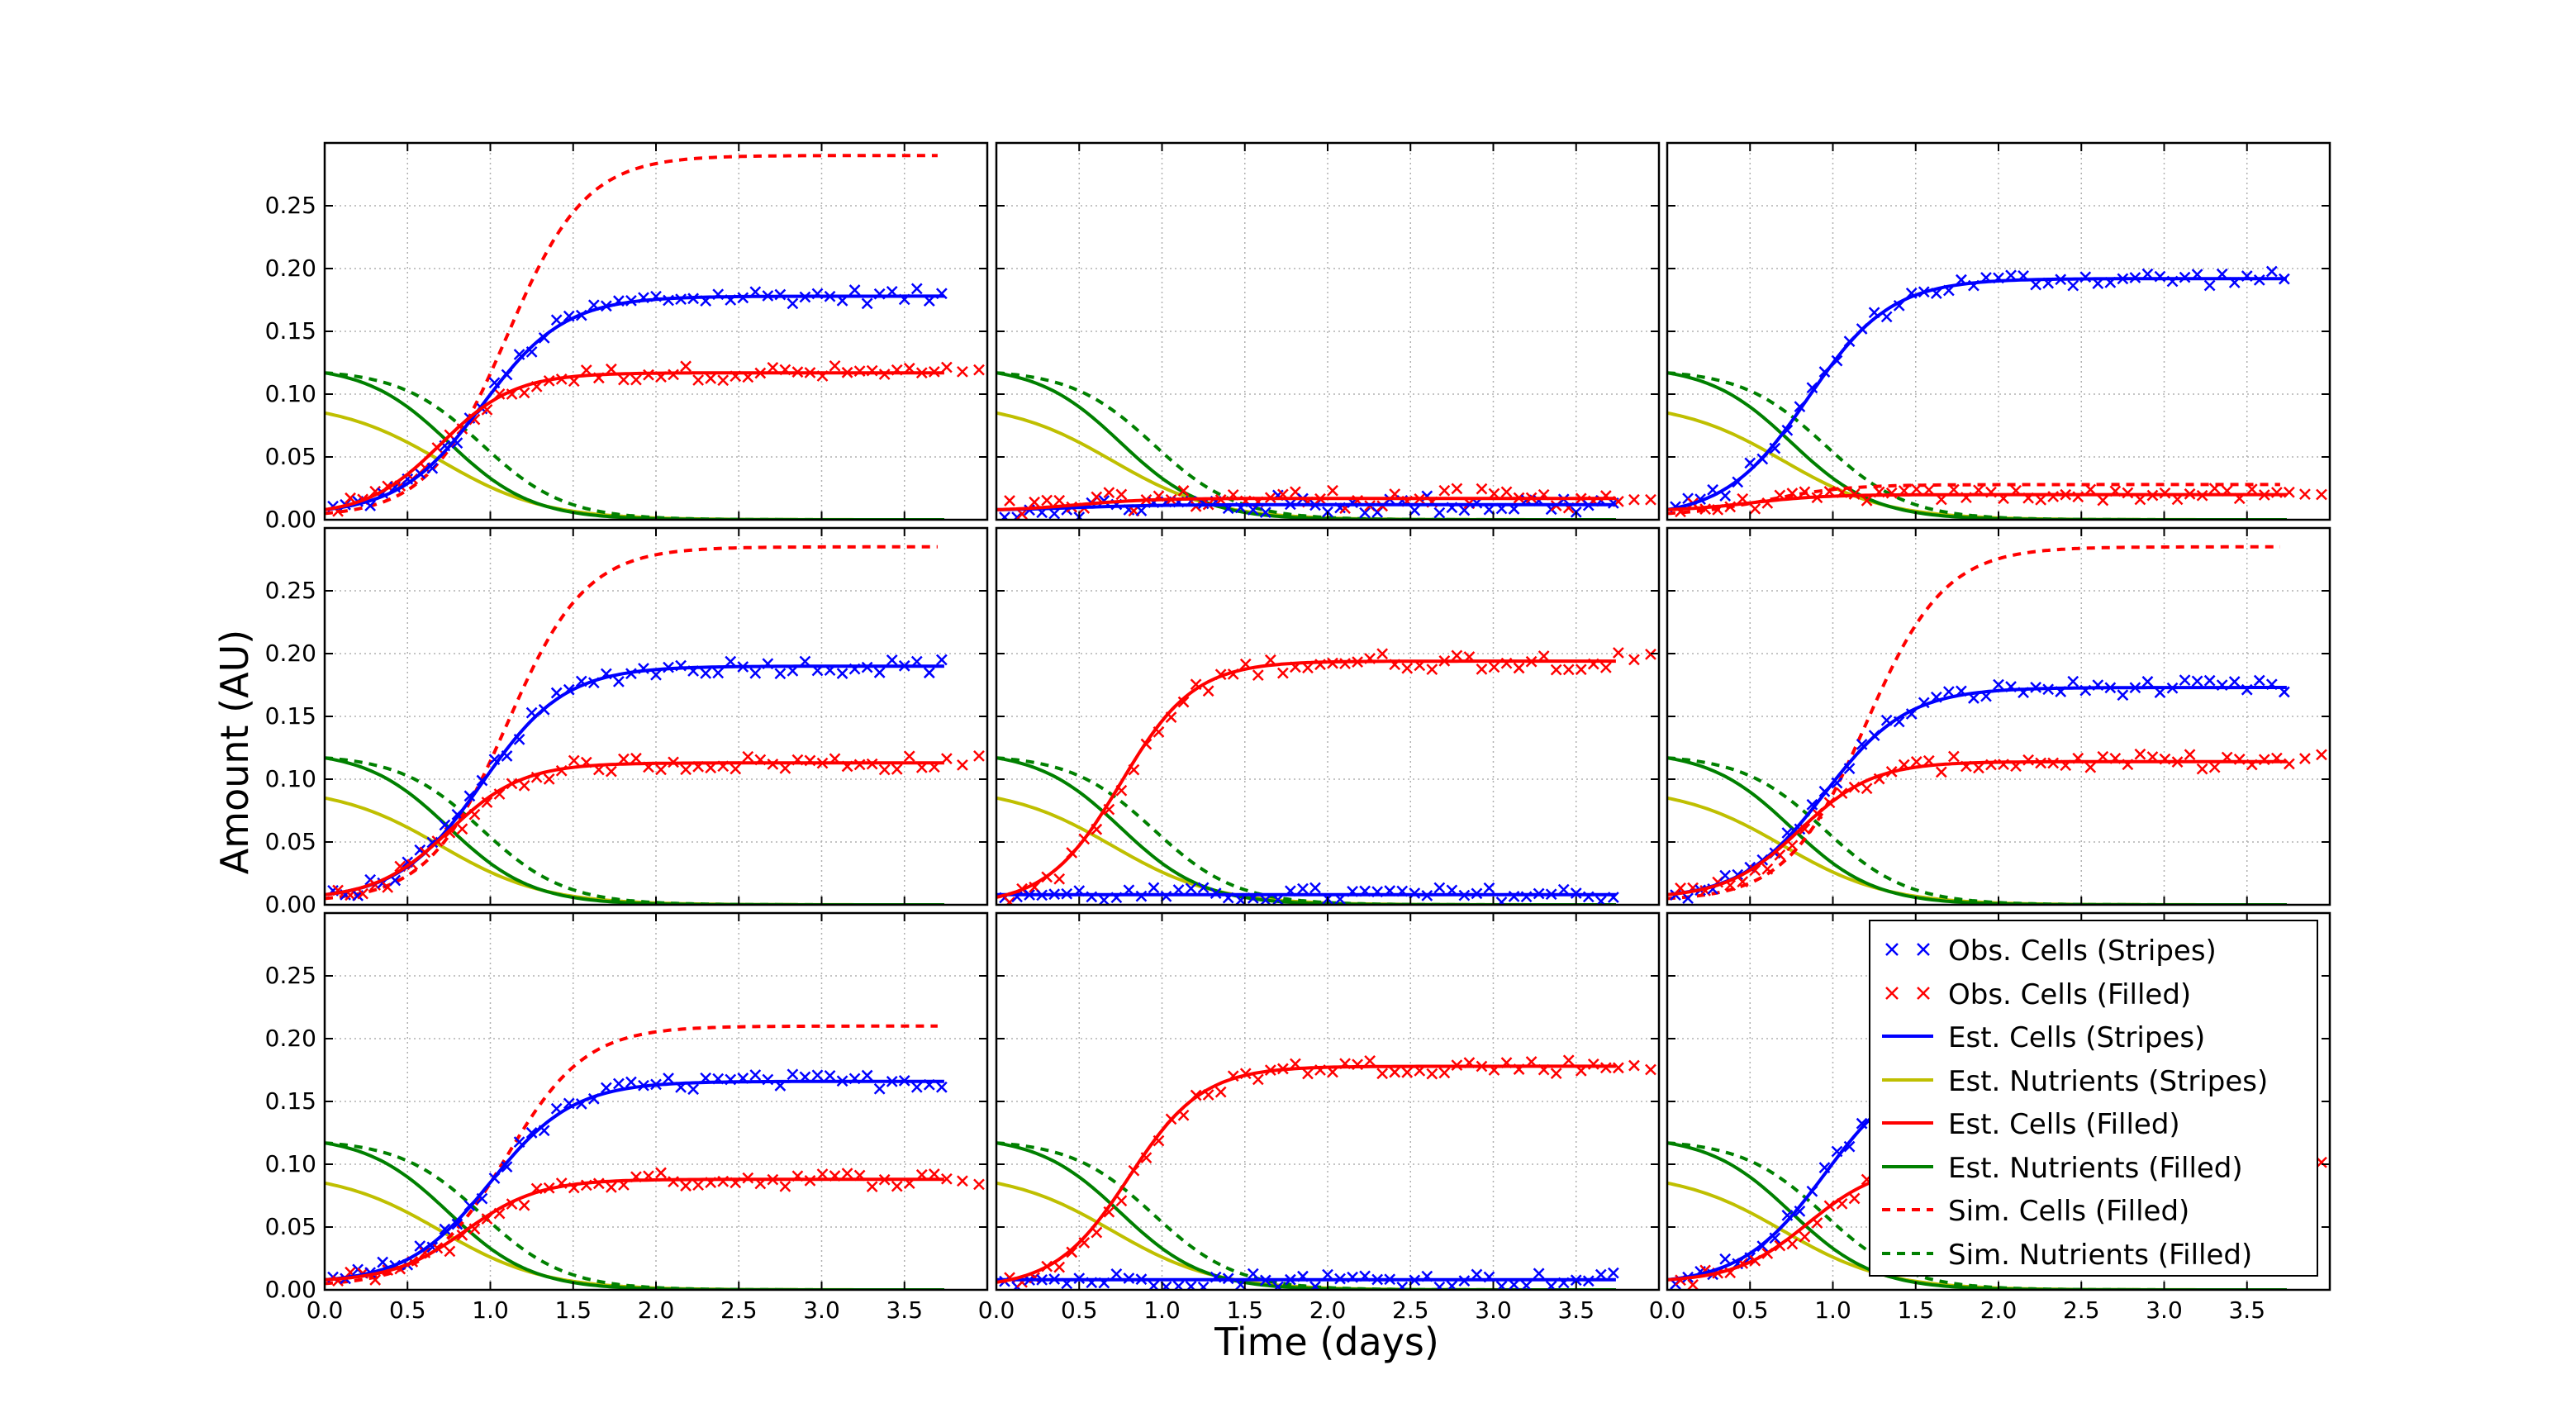 The image size is (2576, 1427). What do you see at coordinates (1999, 1310) in the screenshot?
I see `x-tick-label: 2.0` at bounding box center [1999, 1310].